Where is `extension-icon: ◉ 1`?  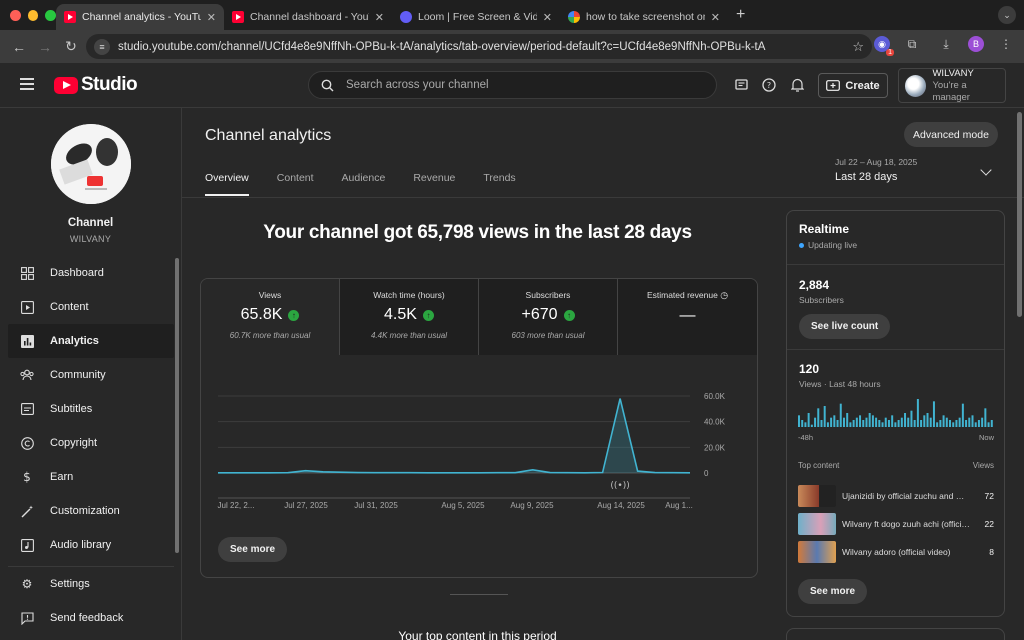 extension-icon: ◉ 1 is located at coordinates (884, 46).